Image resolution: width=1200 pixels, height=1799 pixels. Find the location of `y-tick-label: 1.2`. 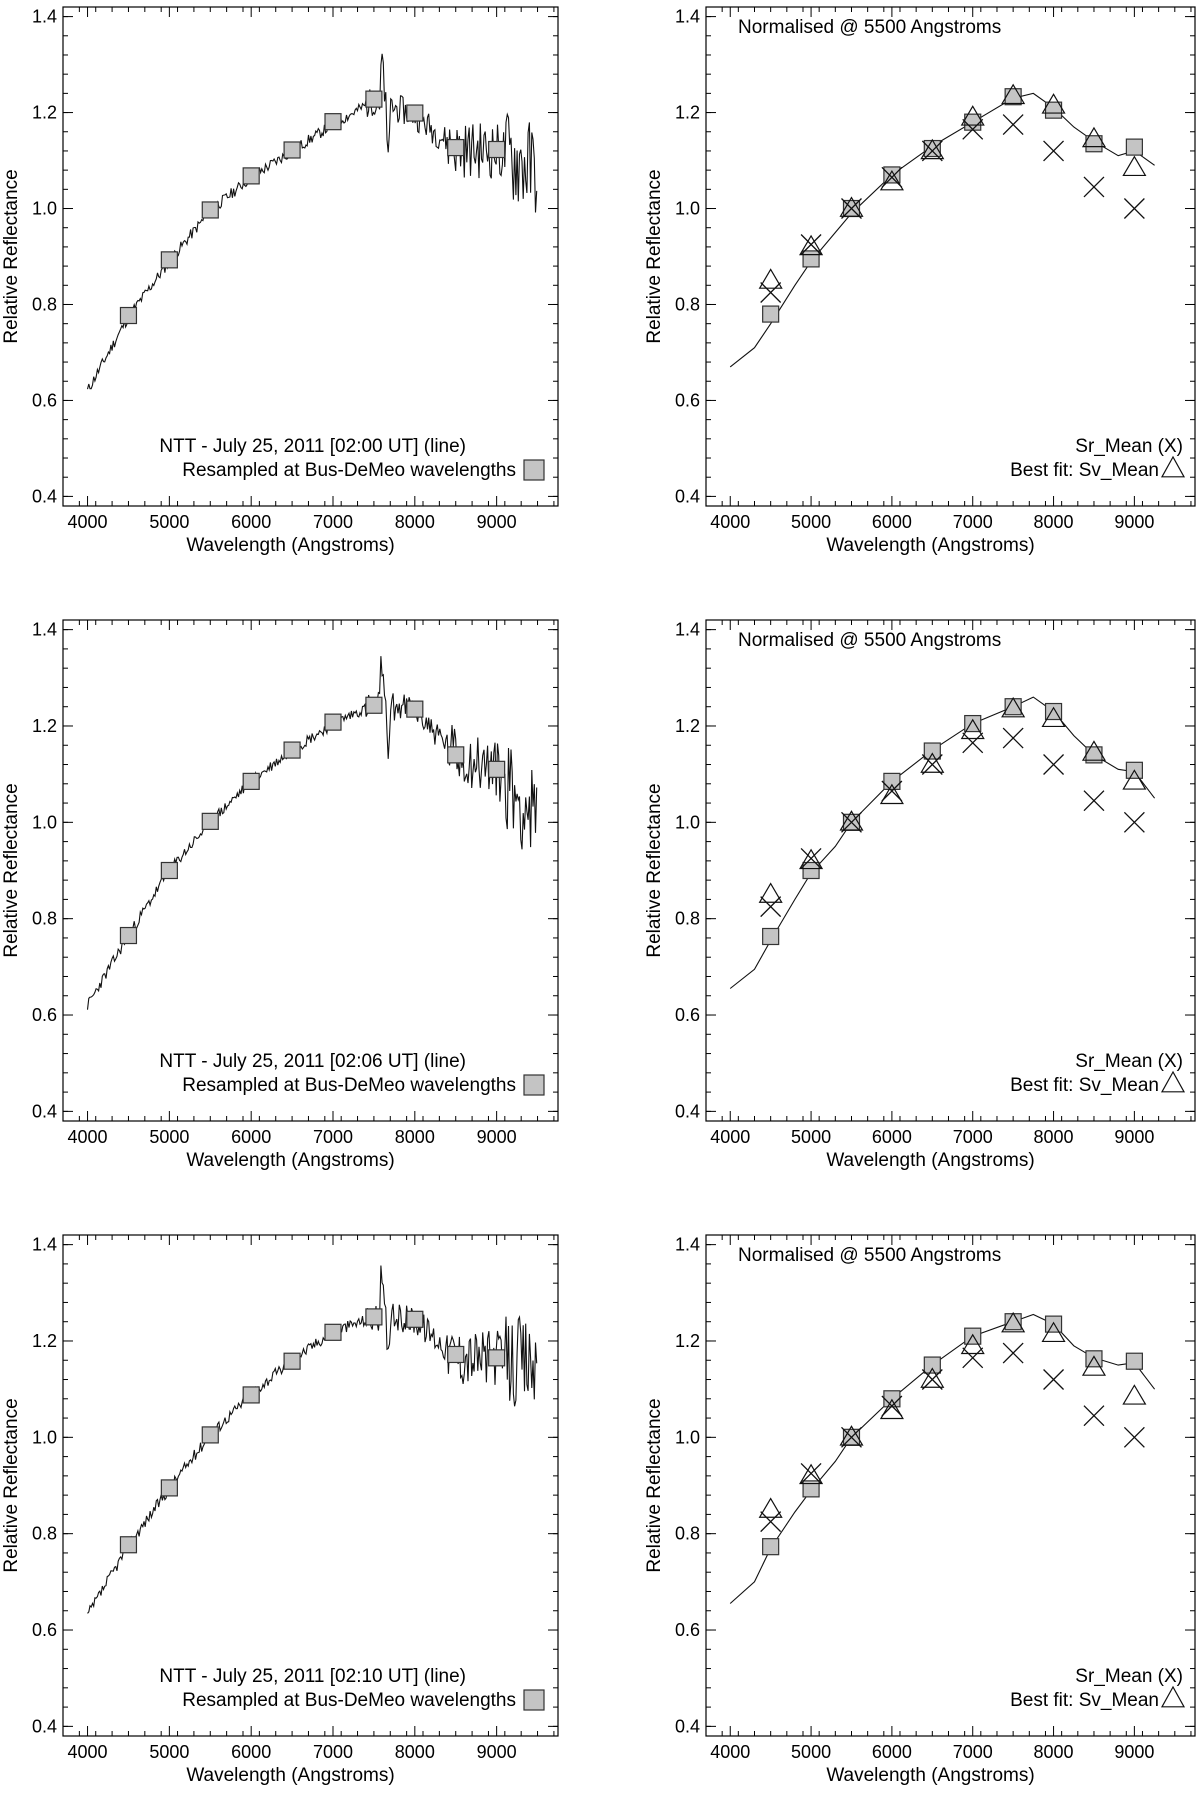

y-tick-label: 1.2 is located at coordinates (44, 726).